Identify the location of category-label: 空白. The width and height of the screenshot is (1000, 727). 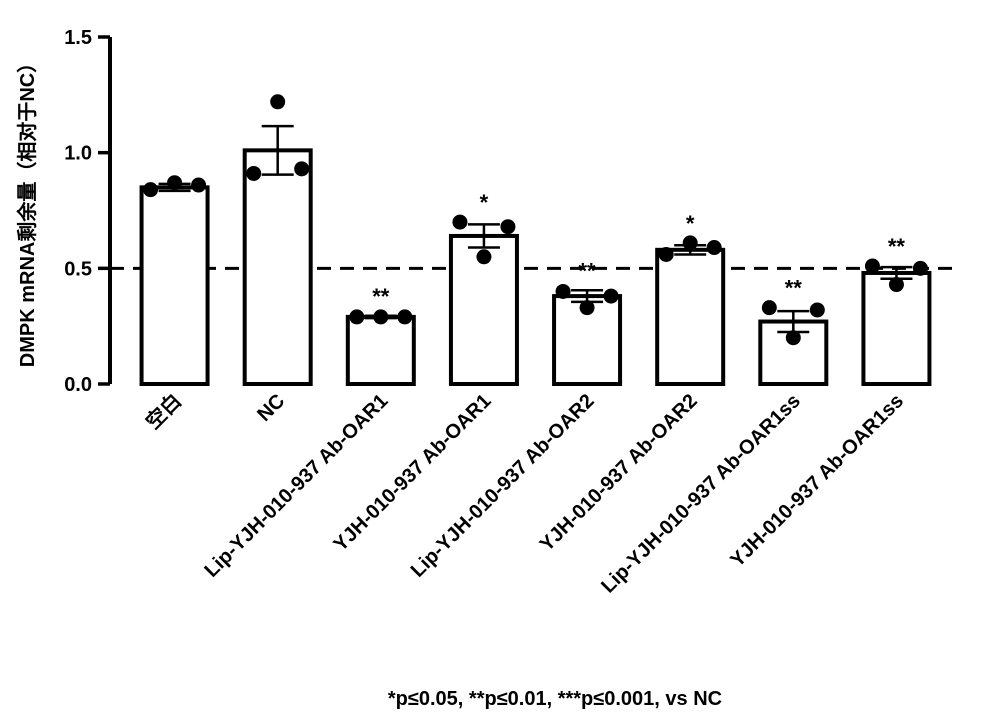
(163, 411).